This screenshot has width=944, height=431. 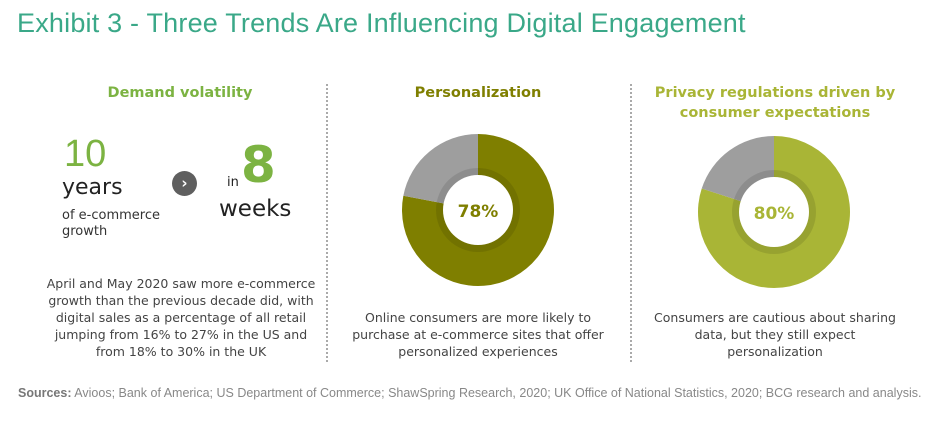 What do you see at coordinates (180, 93) in the screenshot?
I see `demand-volatility-heading: Demand volatility` at bounding box center [180, 93].